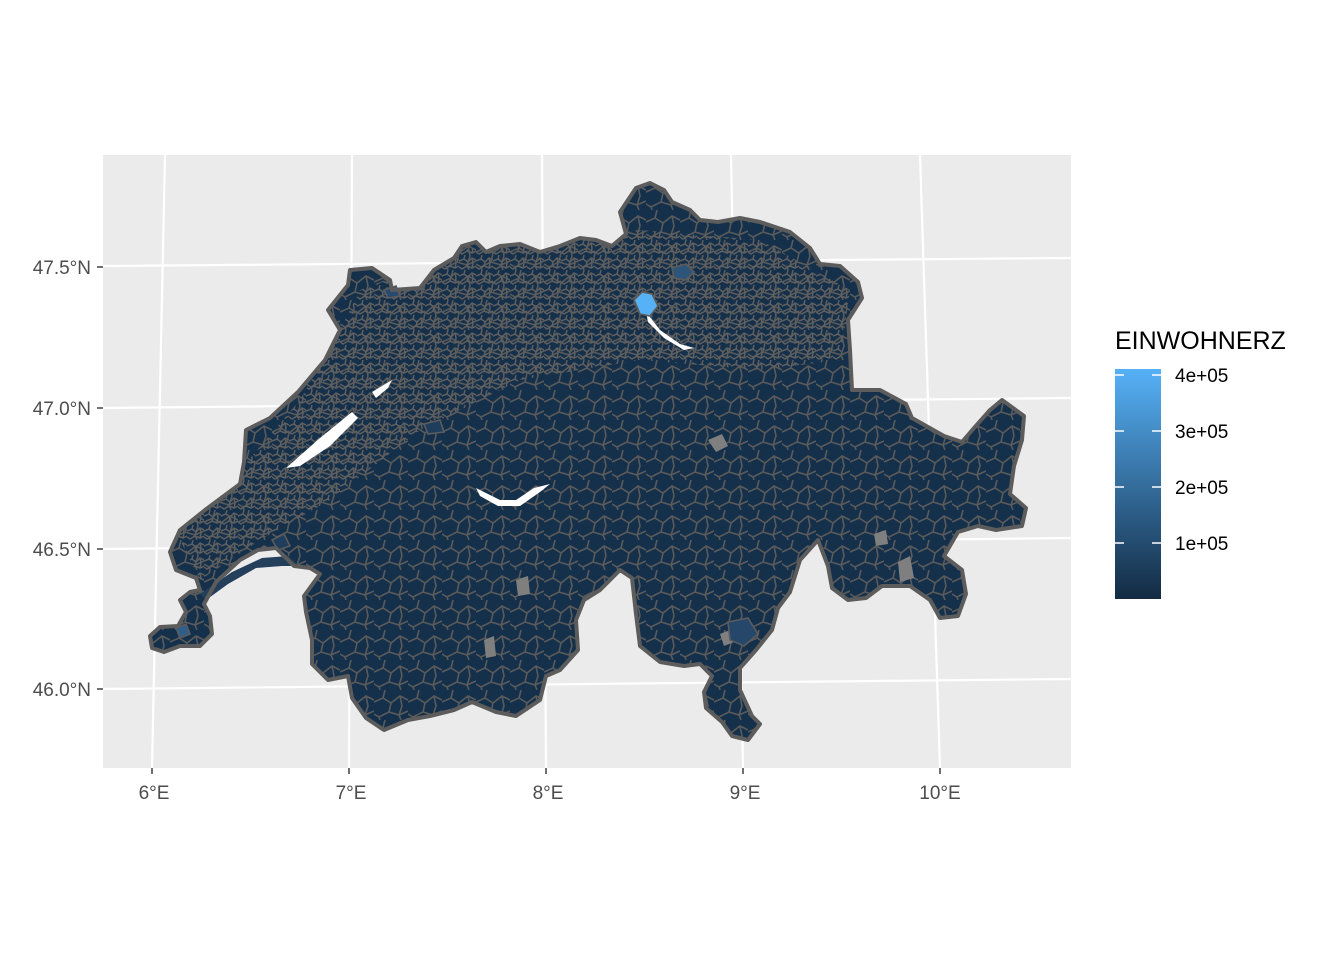 The image size is (1344, 960). What do you see at coordinates (646, 304) in the screenshot?
I see `municipality-zurich` at bounding box center [646, 304].